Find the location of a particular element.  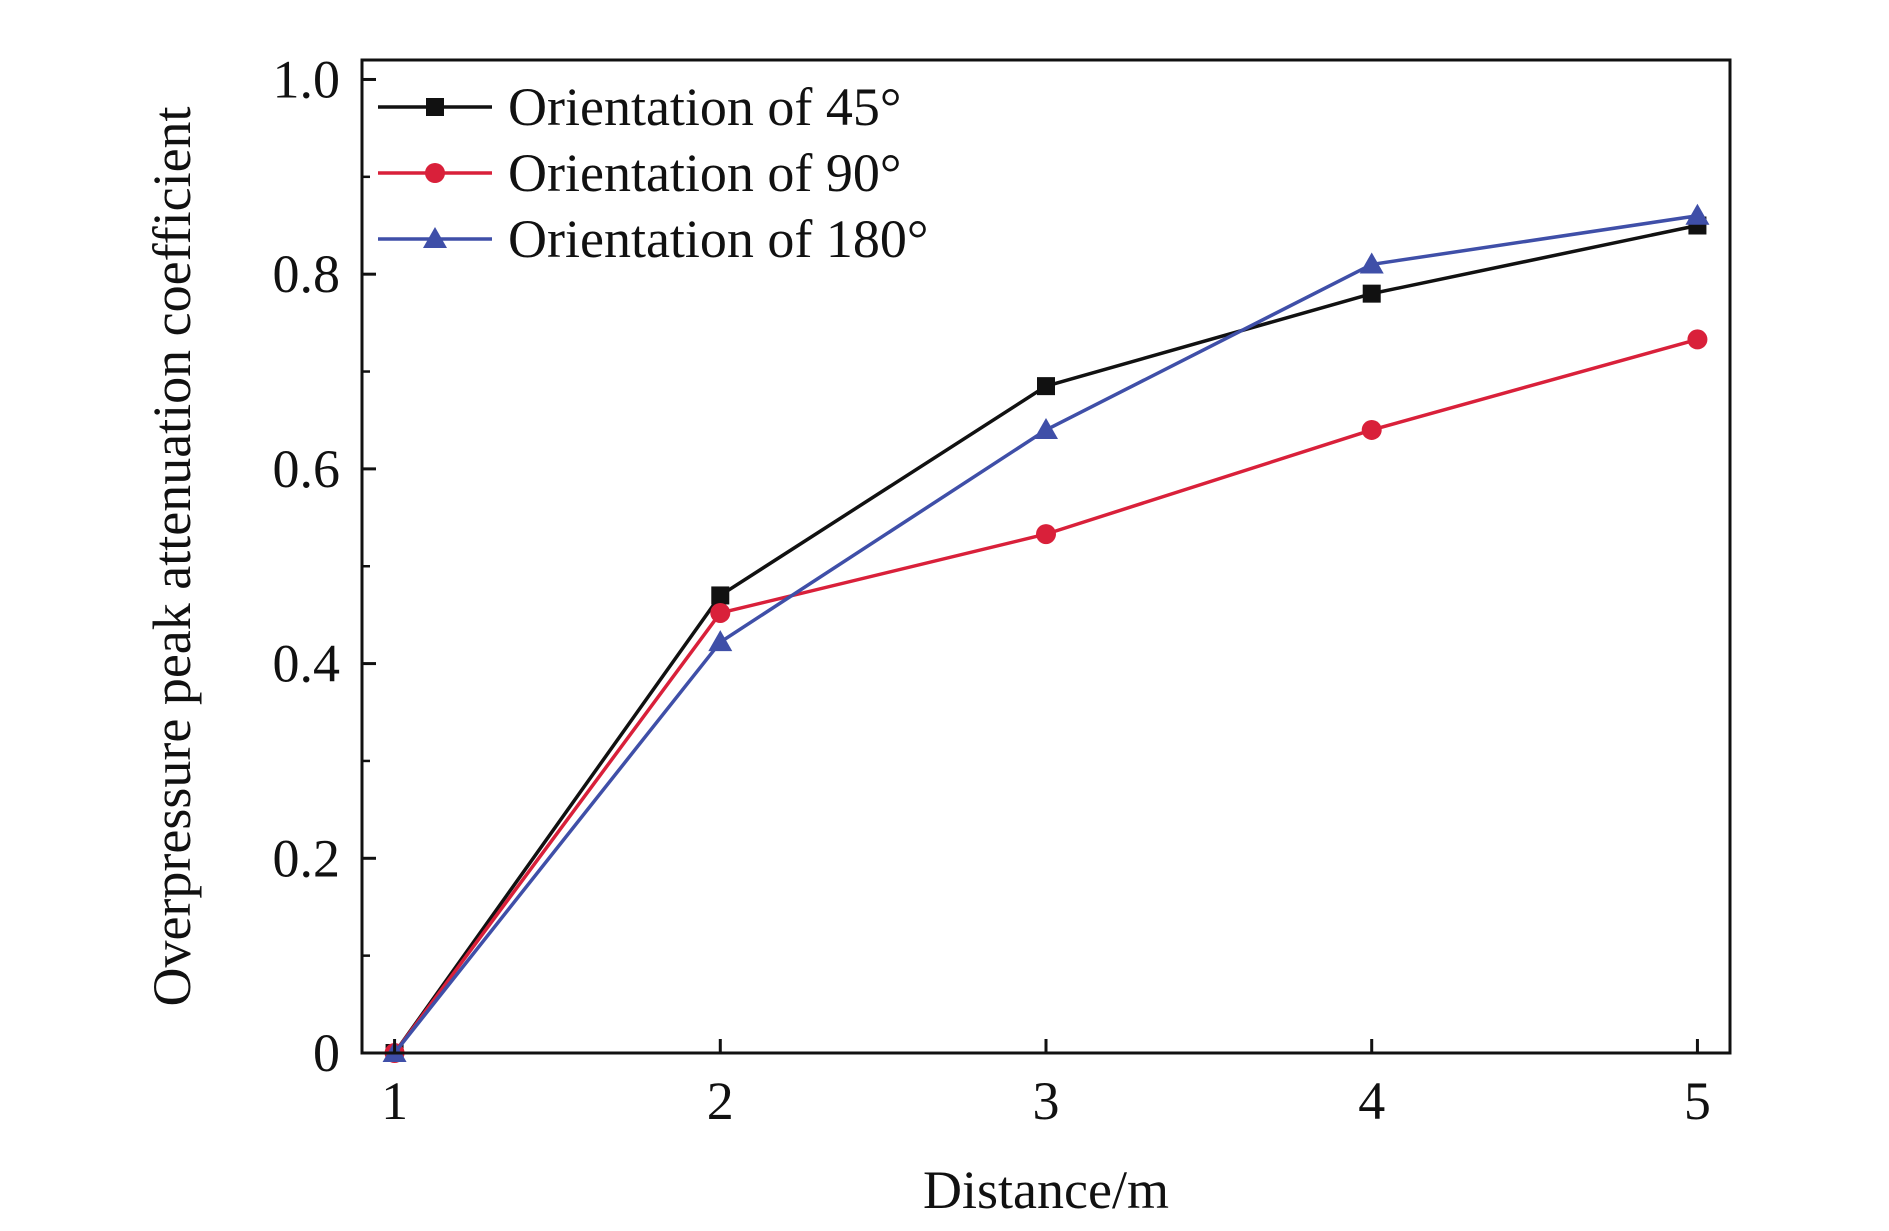

x-axis-ticks: 1 2 3 4 5 is located at coordinates (1046, 1085).